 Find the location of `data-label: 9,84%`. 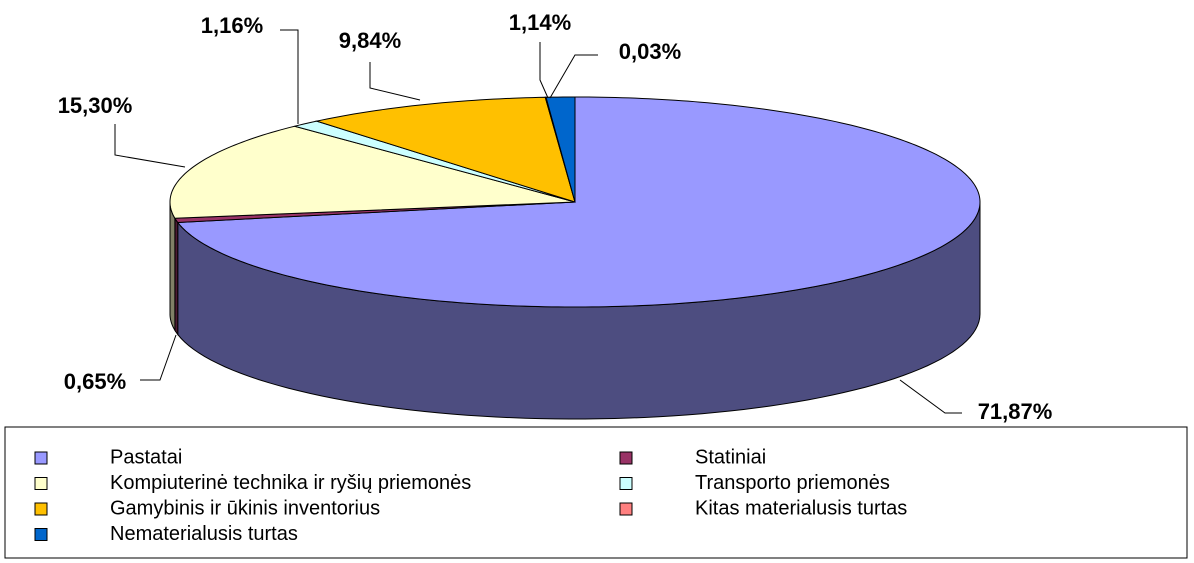

data-label: 9,84% is located at coordinates (370, 40).